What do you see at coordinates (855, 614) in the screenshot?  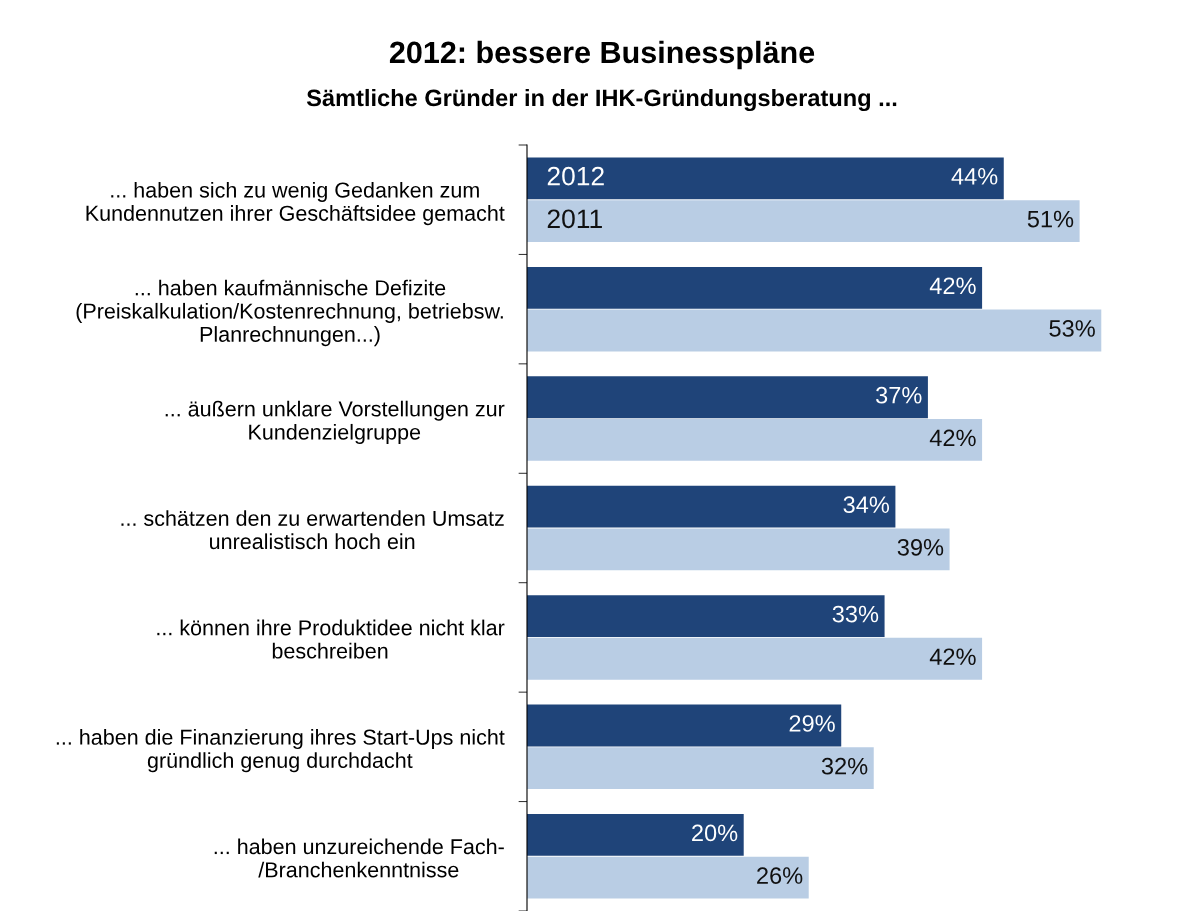 I see `data-label: 33%` at bounding box center [855, 614].